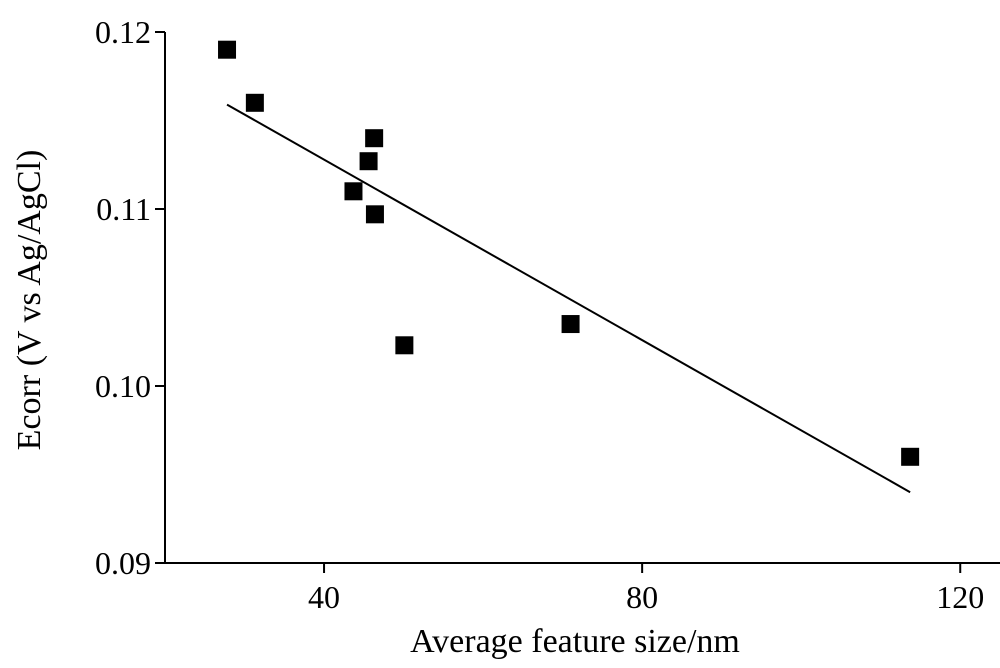 Image resolution: width=1000 pixels, height=668 pixels. What do you see at coordinates (324, 597) in the screenshot?
I see `x-tick-label: 40` at bounding box center [324, 597].